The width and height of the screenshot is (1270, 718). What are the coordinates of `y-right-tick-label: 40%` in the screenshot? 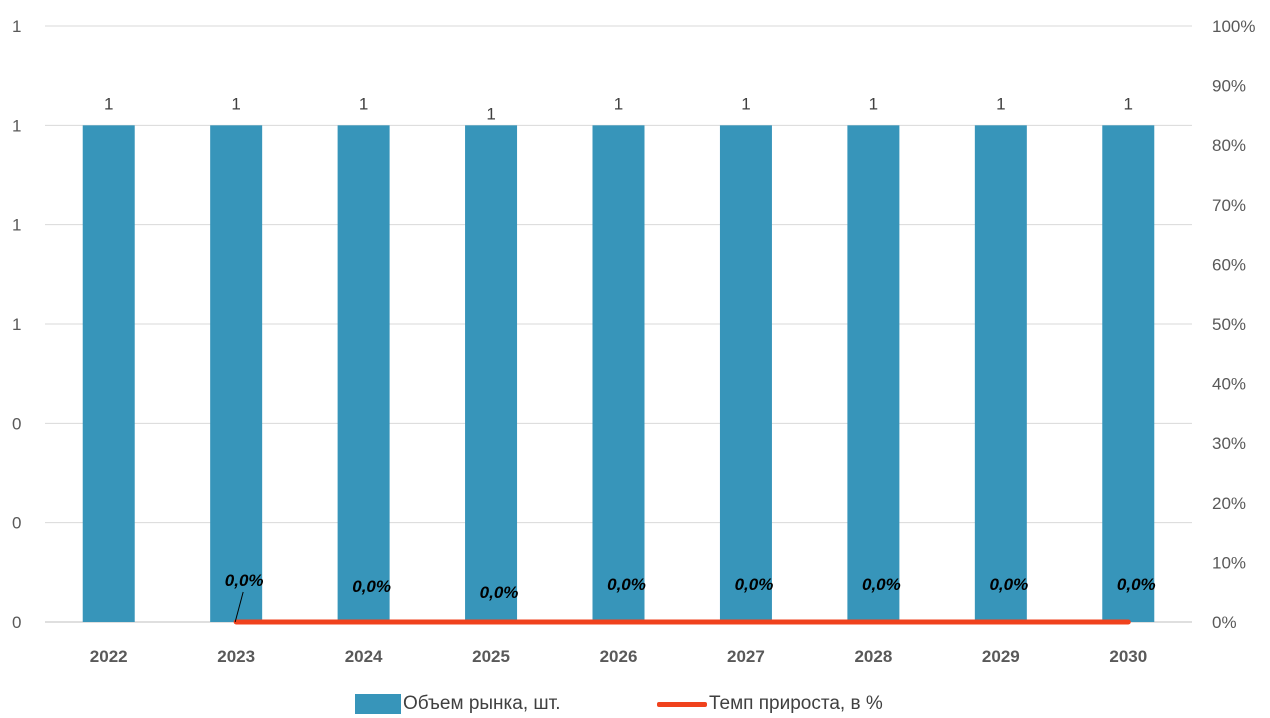 It's located at (1229, 384).